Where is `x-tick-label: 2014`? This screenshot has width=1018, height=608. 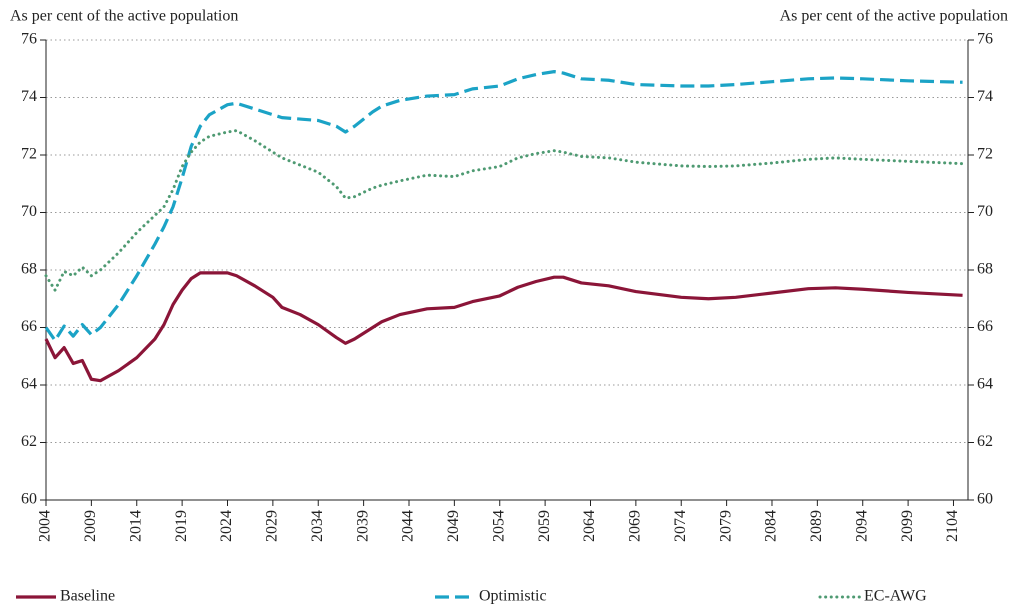 x-tick-label: 2014 is located at coordinates (135, 526).